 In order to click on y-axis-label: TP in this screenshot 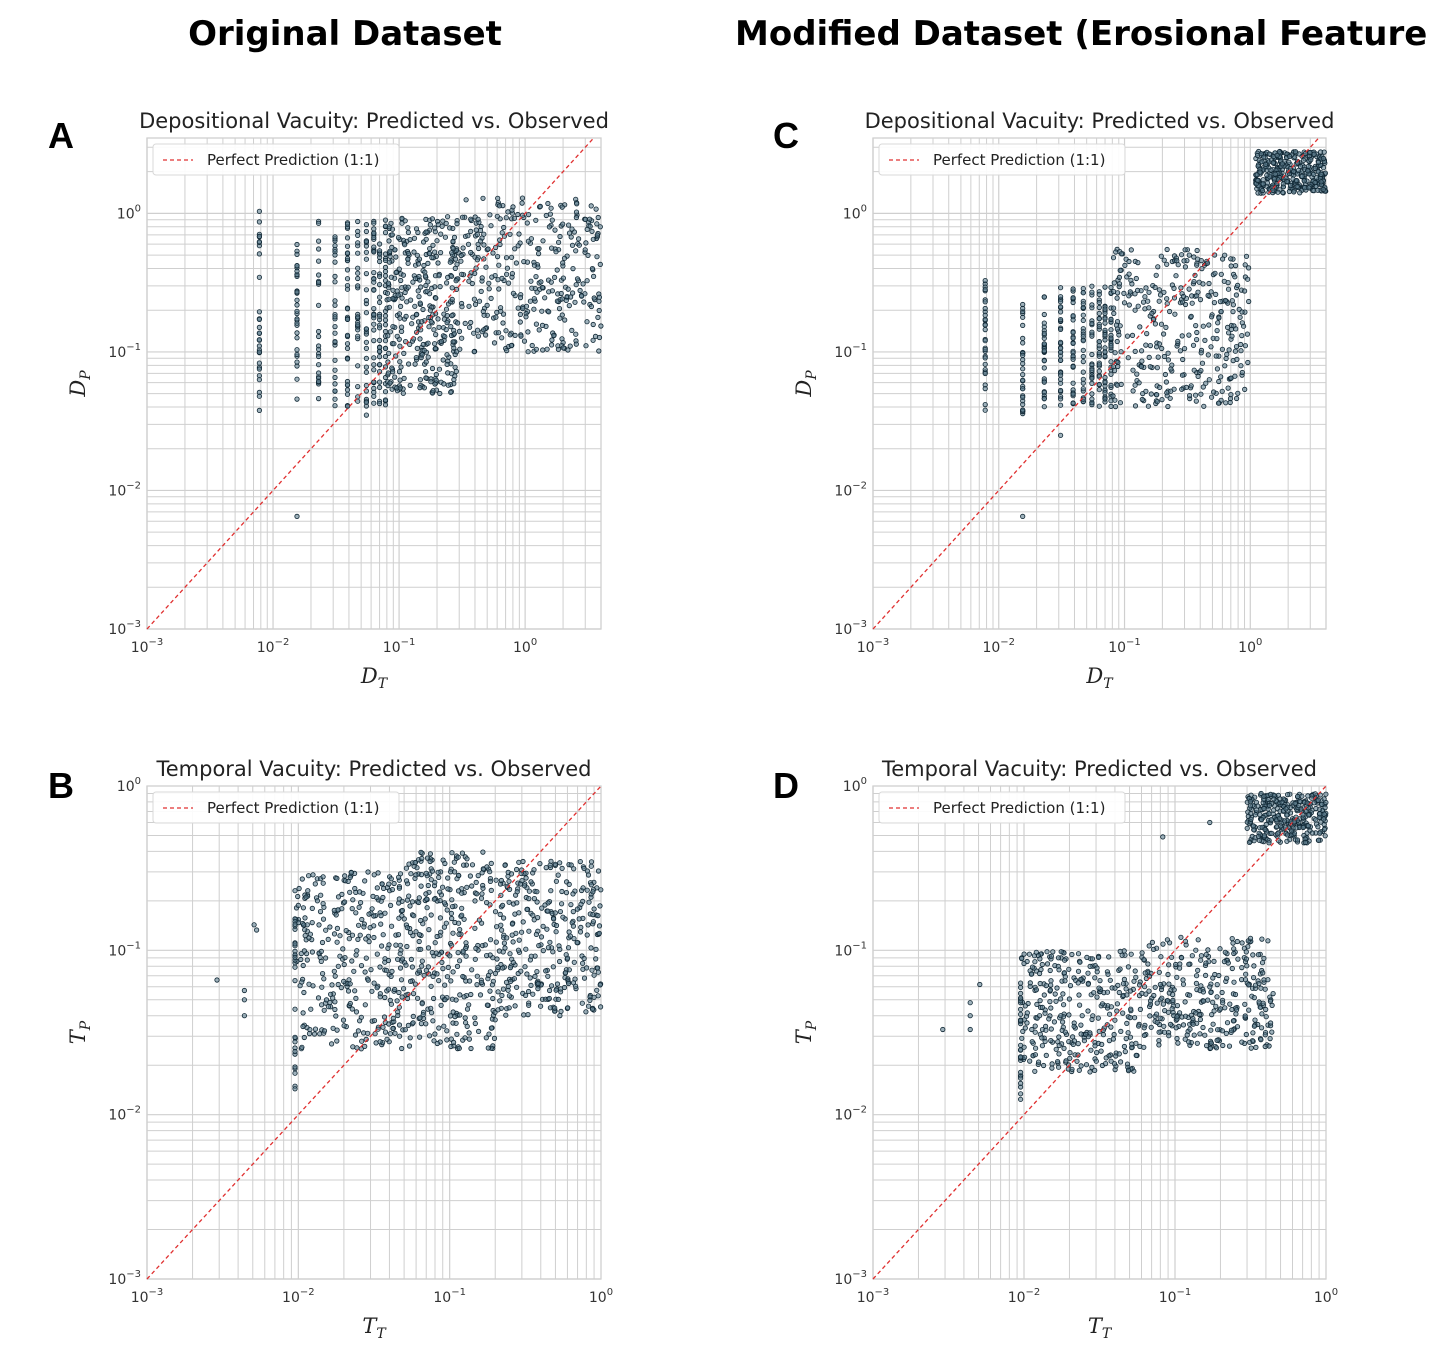, I will do `click(806, 1032)`.